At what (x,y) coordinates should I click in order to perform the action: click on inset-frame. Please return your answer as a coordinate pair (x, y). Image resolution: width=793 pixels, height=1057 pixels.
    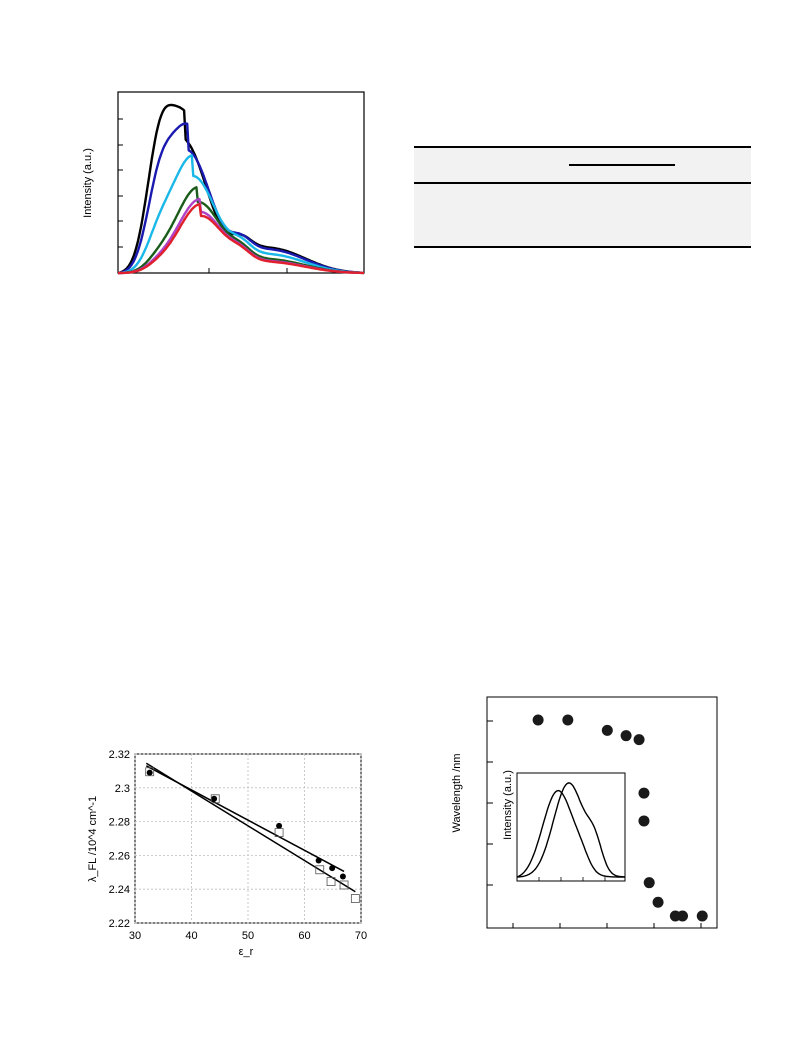
    Looking at the image, I should click on (571, 827).